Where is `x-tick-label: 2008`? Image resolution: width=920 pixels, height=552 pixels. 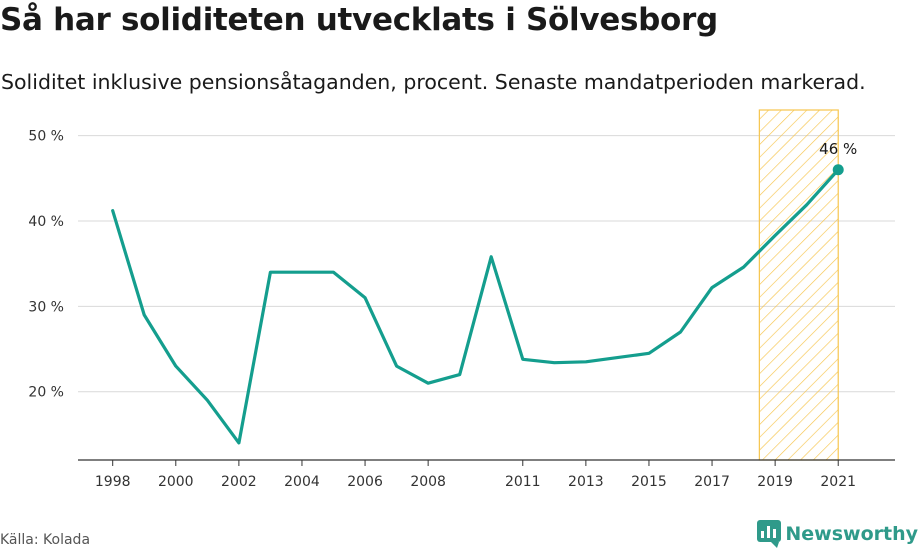 x-tick-label: 2008 is located at coordinates (428, 482).